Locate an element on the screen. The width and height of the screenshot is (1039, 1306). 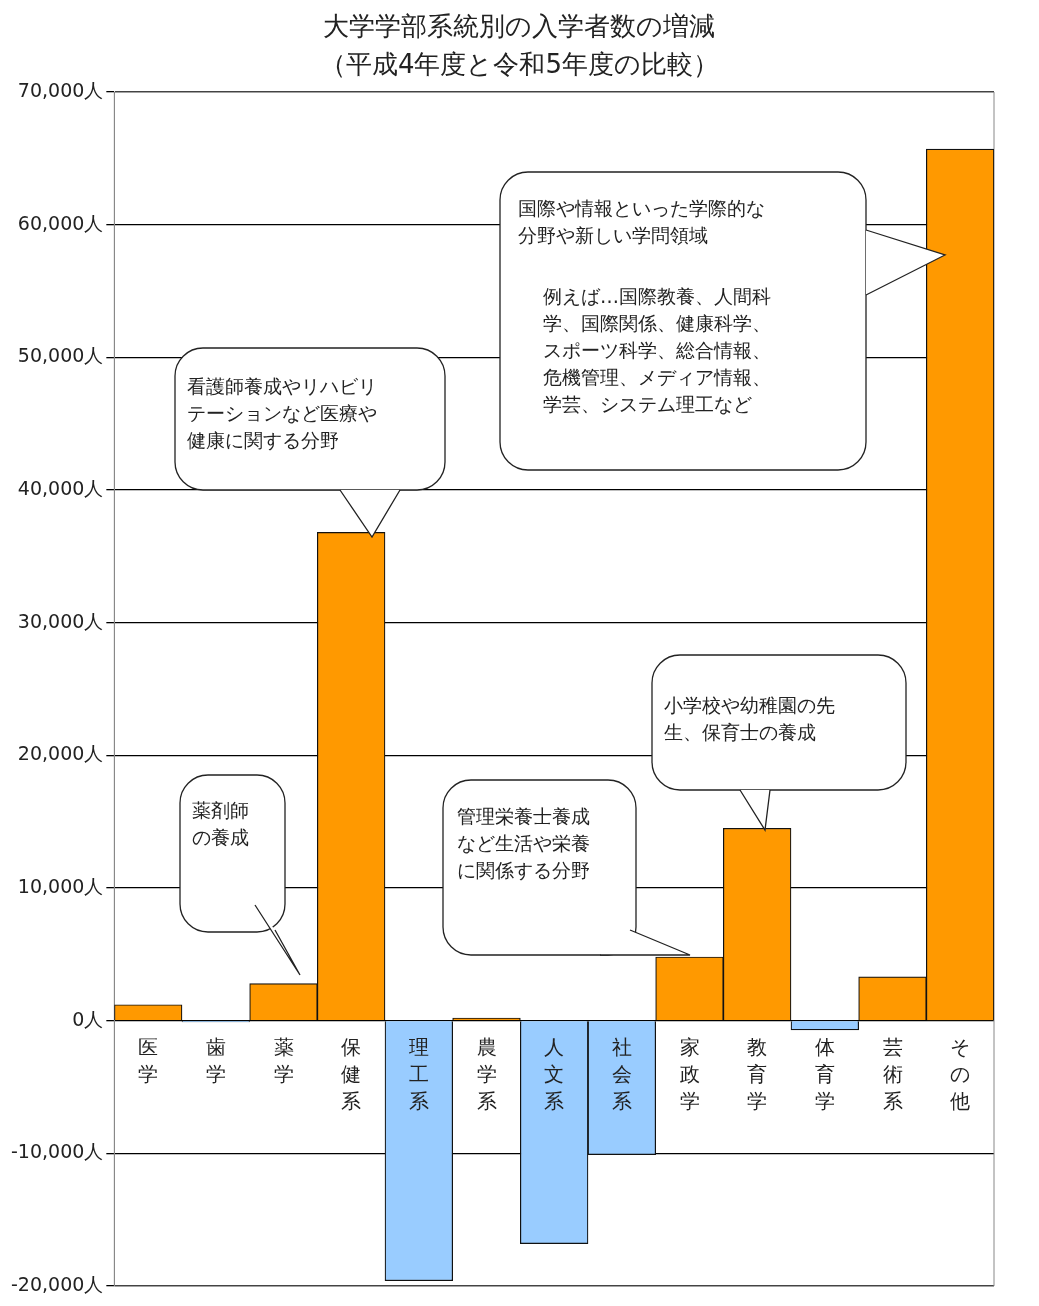
y-tick-label: 20,000人 is located at coordinates (60, 753).